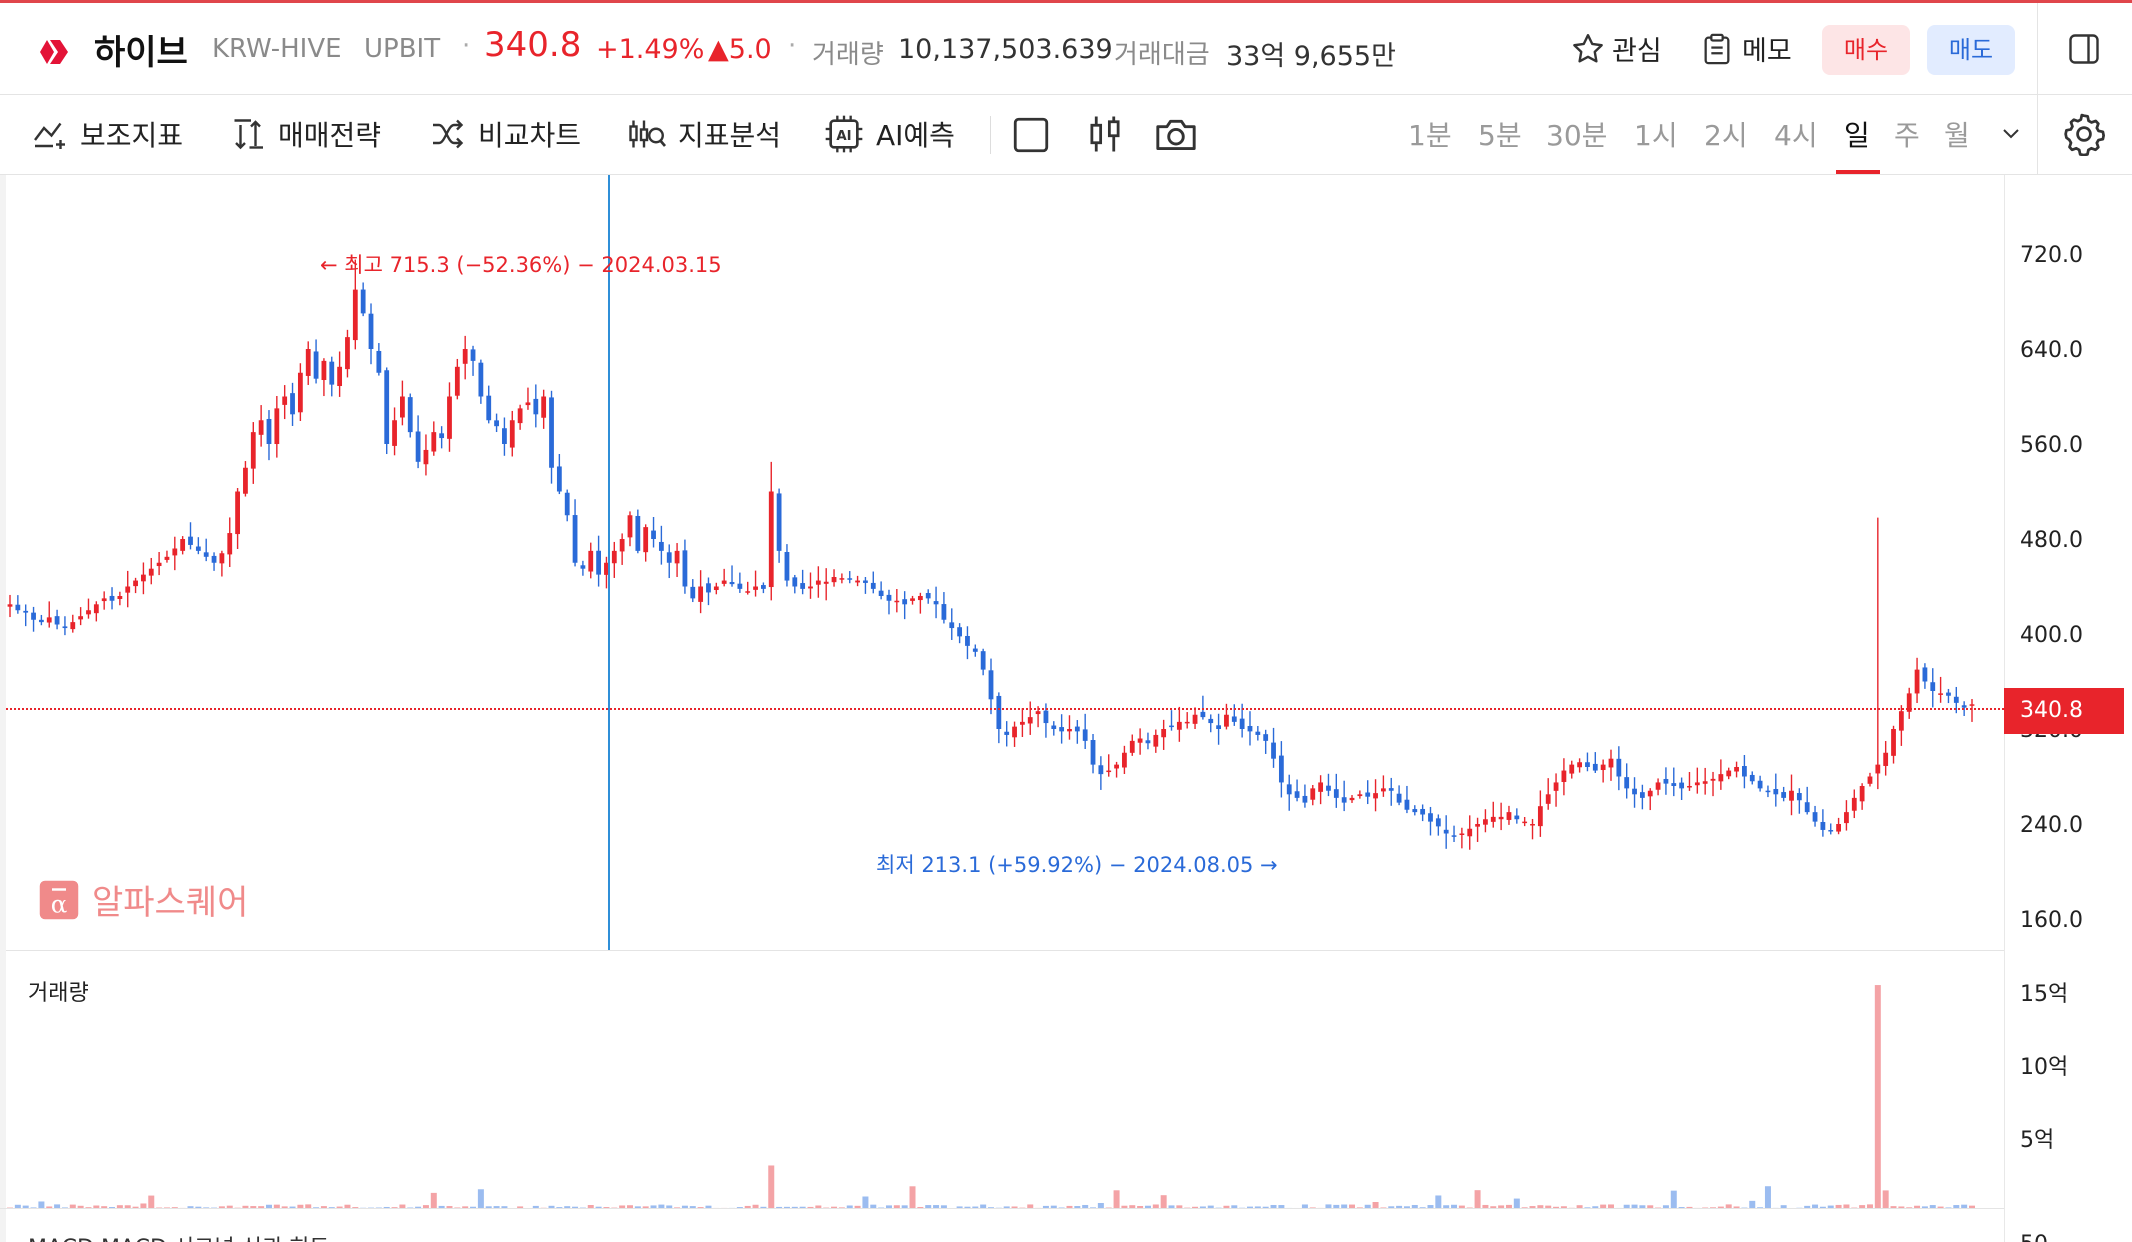 The height and width of the screenshot is (1242, 2132). I want to click on memo-button: 메모, so click(1746, 48).